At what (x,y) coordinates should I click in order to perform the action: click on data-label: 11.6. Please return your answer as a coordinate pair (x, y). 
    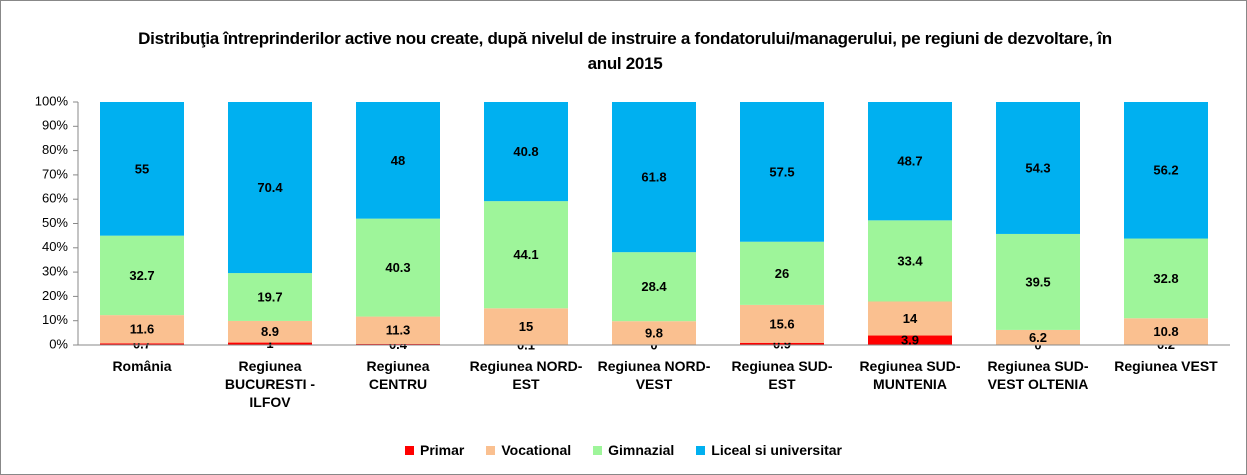
    Looking at the image, I should click on (142, 329).